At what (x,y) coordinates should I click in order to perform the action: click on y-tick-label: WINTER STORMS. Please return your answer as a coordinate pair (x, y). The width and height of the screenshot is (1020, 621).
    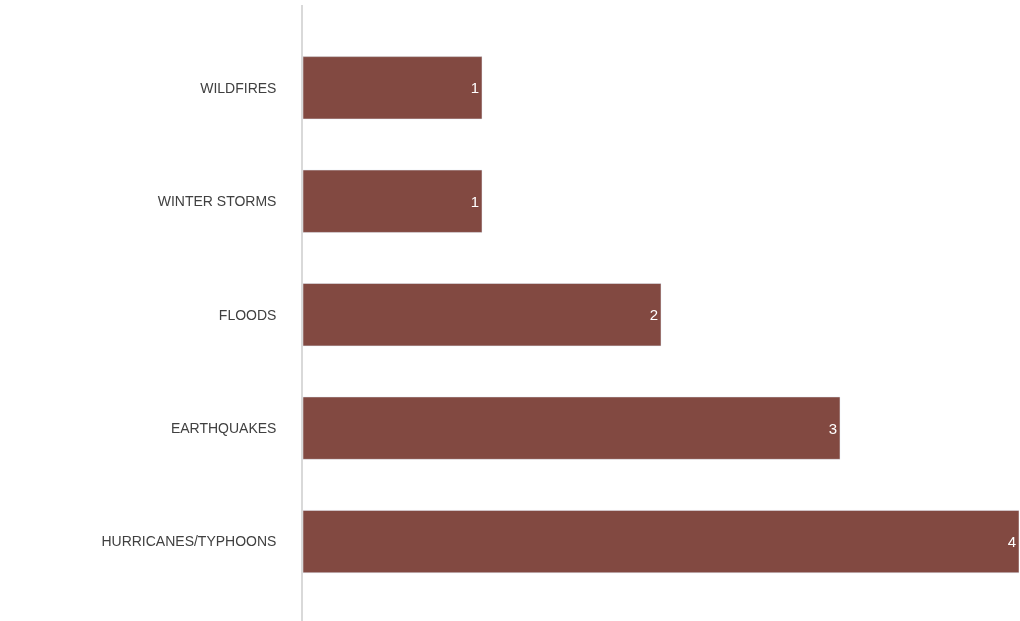
    Looking at the image, I should click on (217, 201).